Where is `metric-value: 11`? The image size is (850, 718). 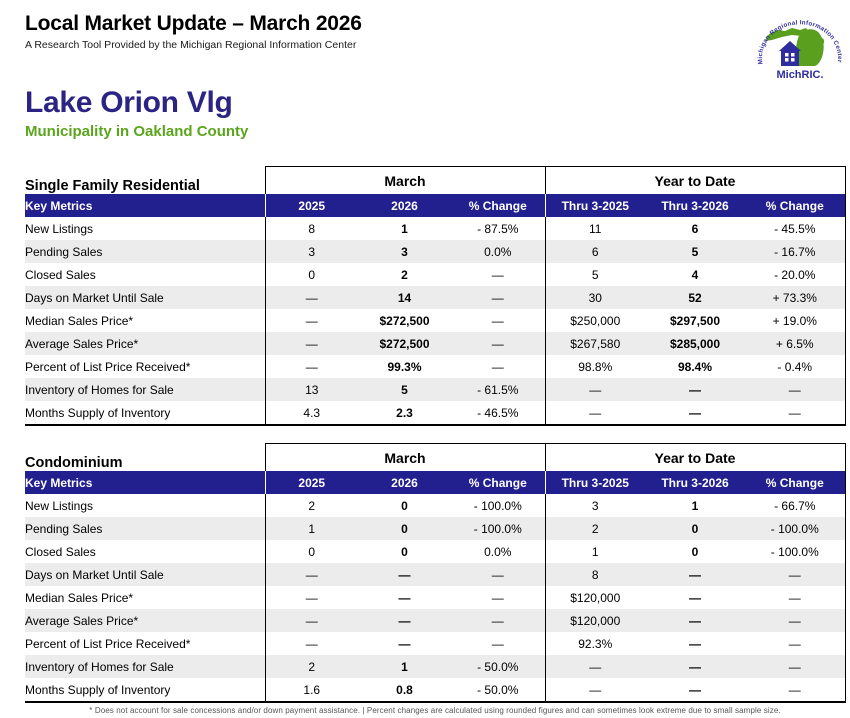 metric-value: 11 is located at coordinates (594, 228).